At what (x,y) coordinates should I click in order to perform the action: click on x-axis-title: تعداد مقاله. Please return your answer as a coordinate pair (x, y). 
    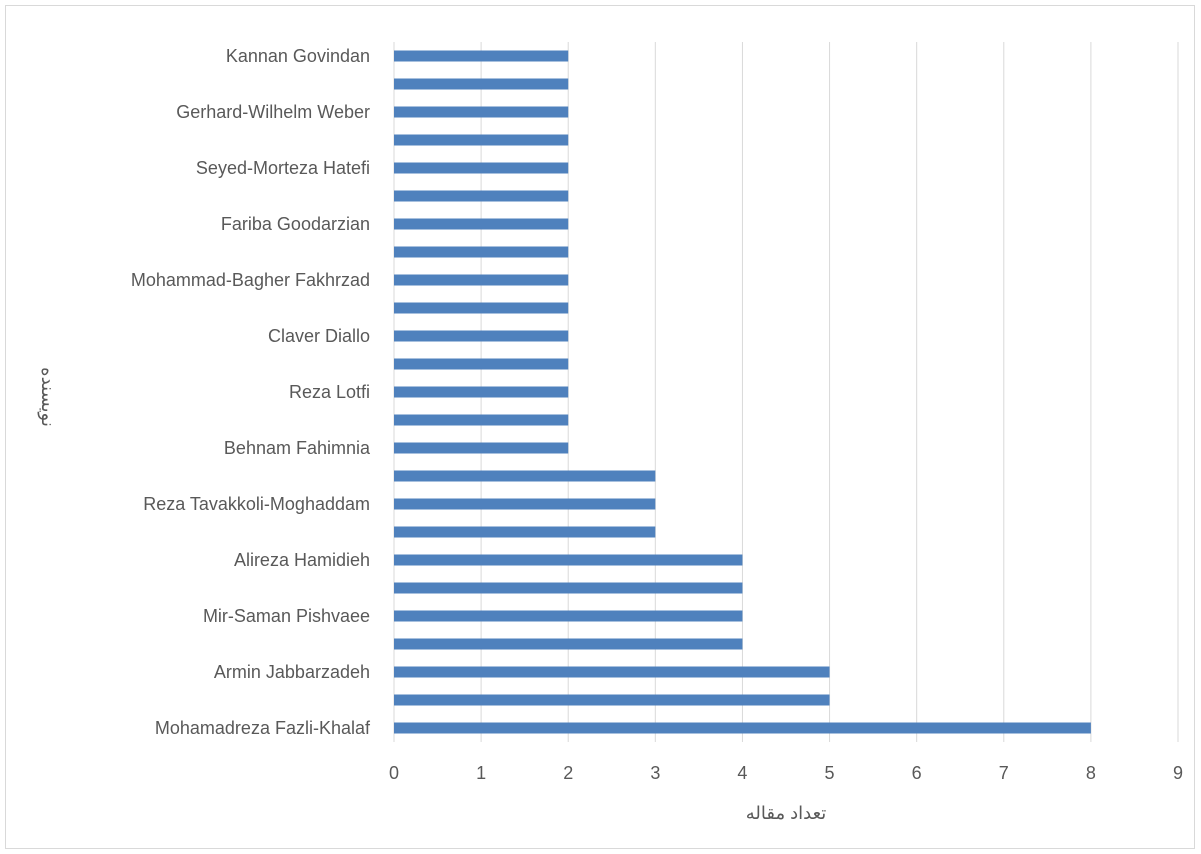
    Looking at the image, I should click on (786, 813).